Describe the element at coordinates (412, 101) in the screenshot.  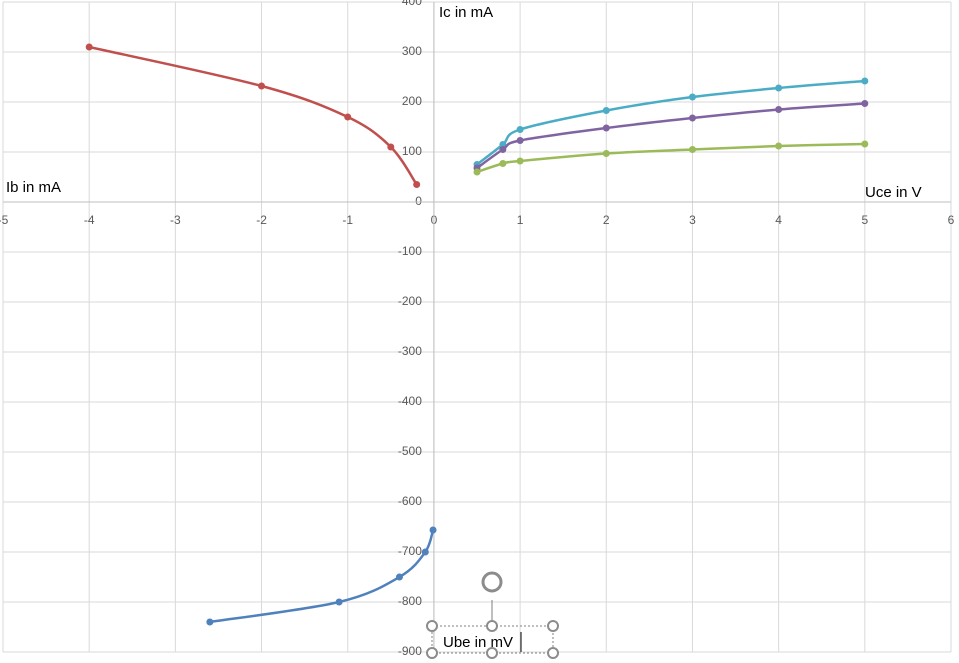
I see `y-tick-label: 200` at that location.